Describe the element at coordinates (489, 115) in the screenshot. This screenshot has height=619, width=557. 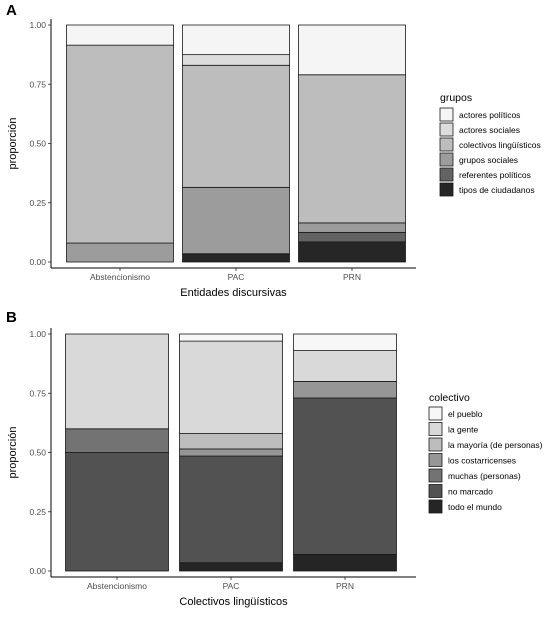
I see `legend-label: actores políticos` at that location.